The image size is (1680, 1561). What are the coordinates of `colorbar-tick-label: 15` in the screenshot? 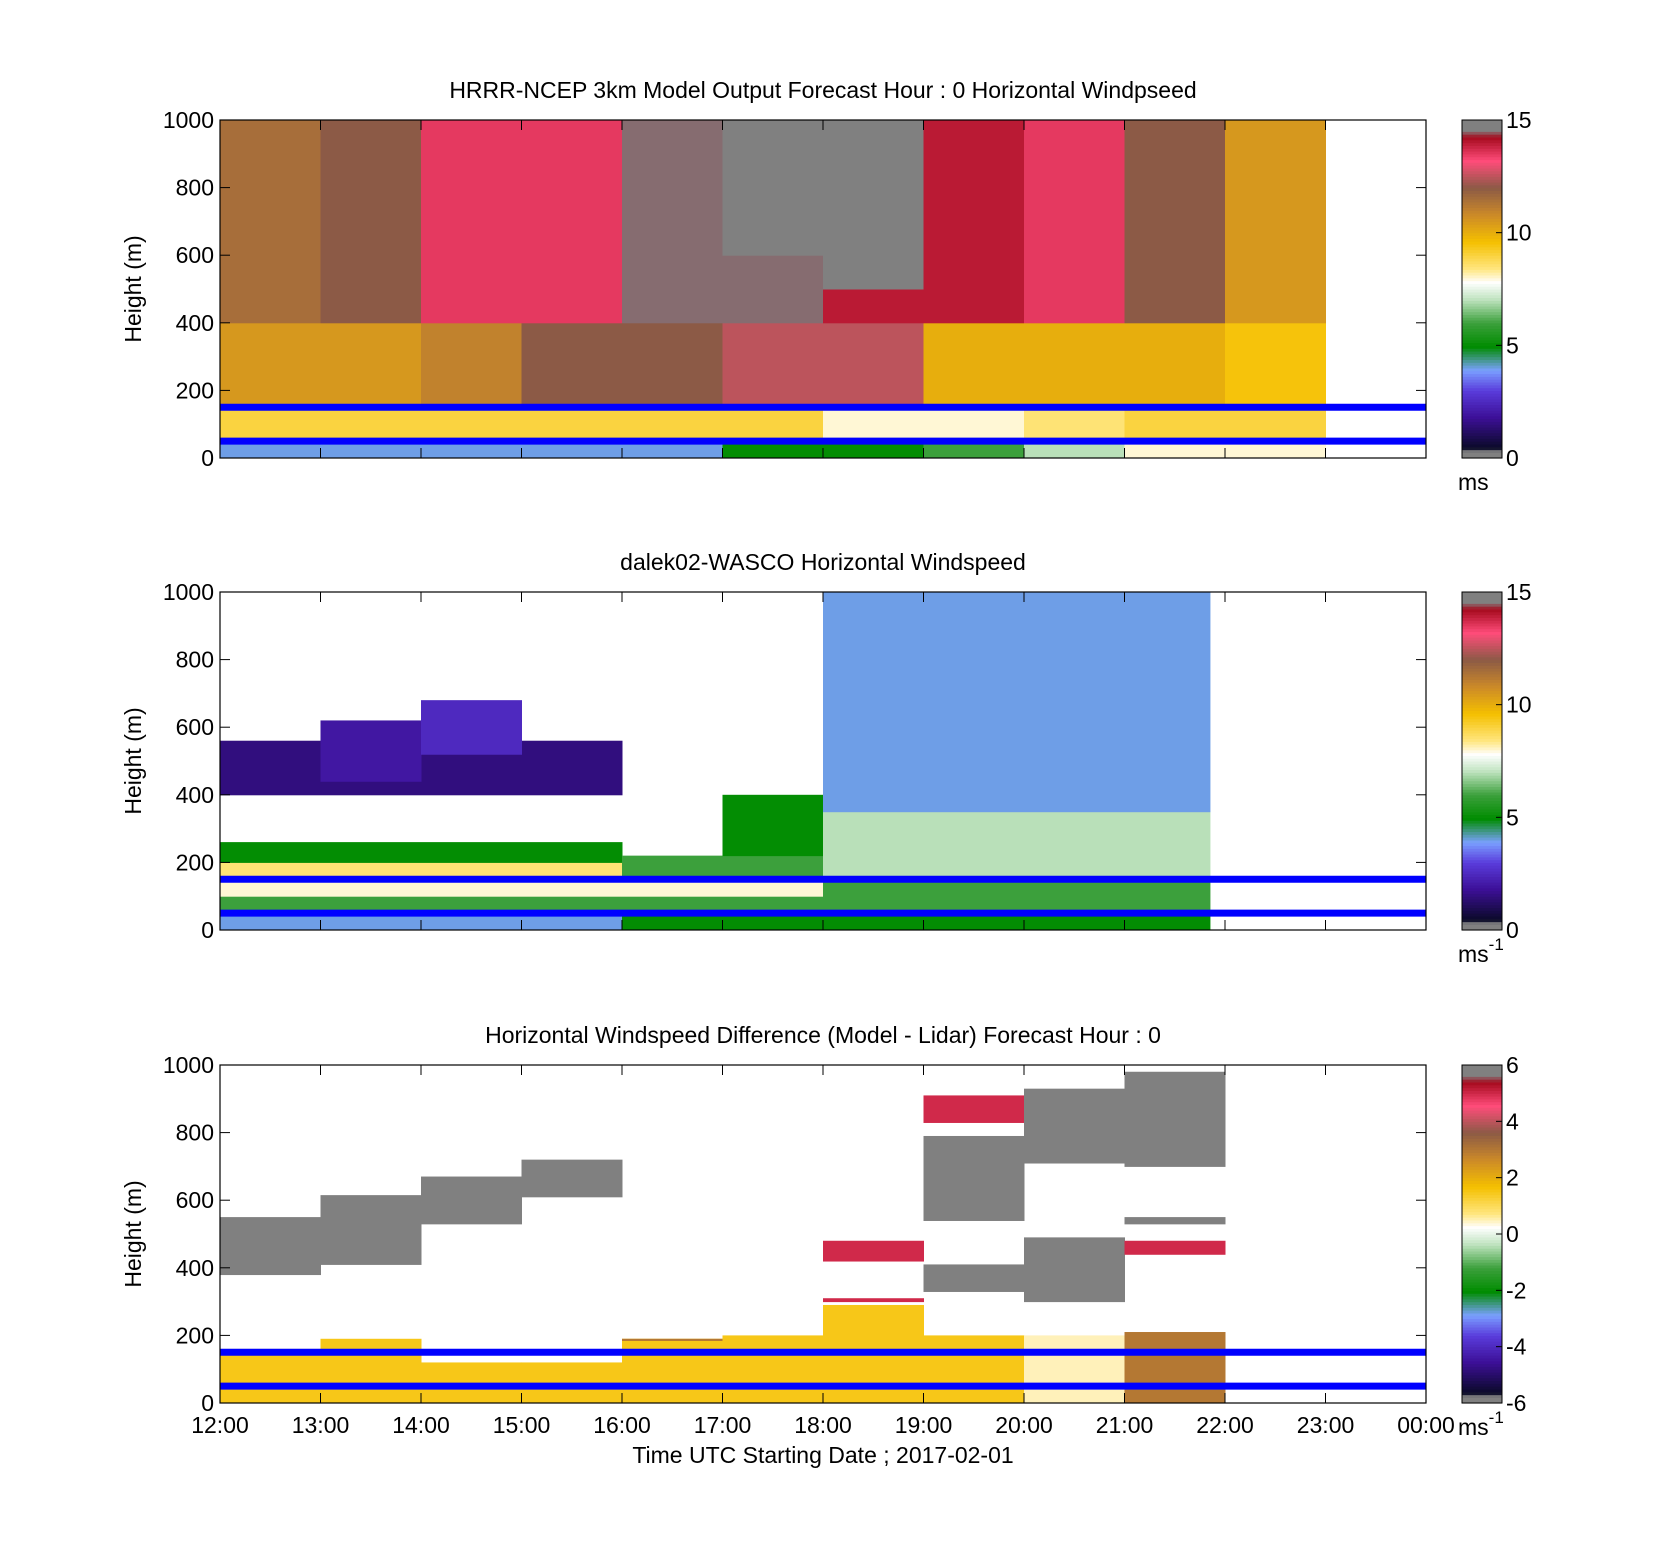 It's located at (1519, 120).